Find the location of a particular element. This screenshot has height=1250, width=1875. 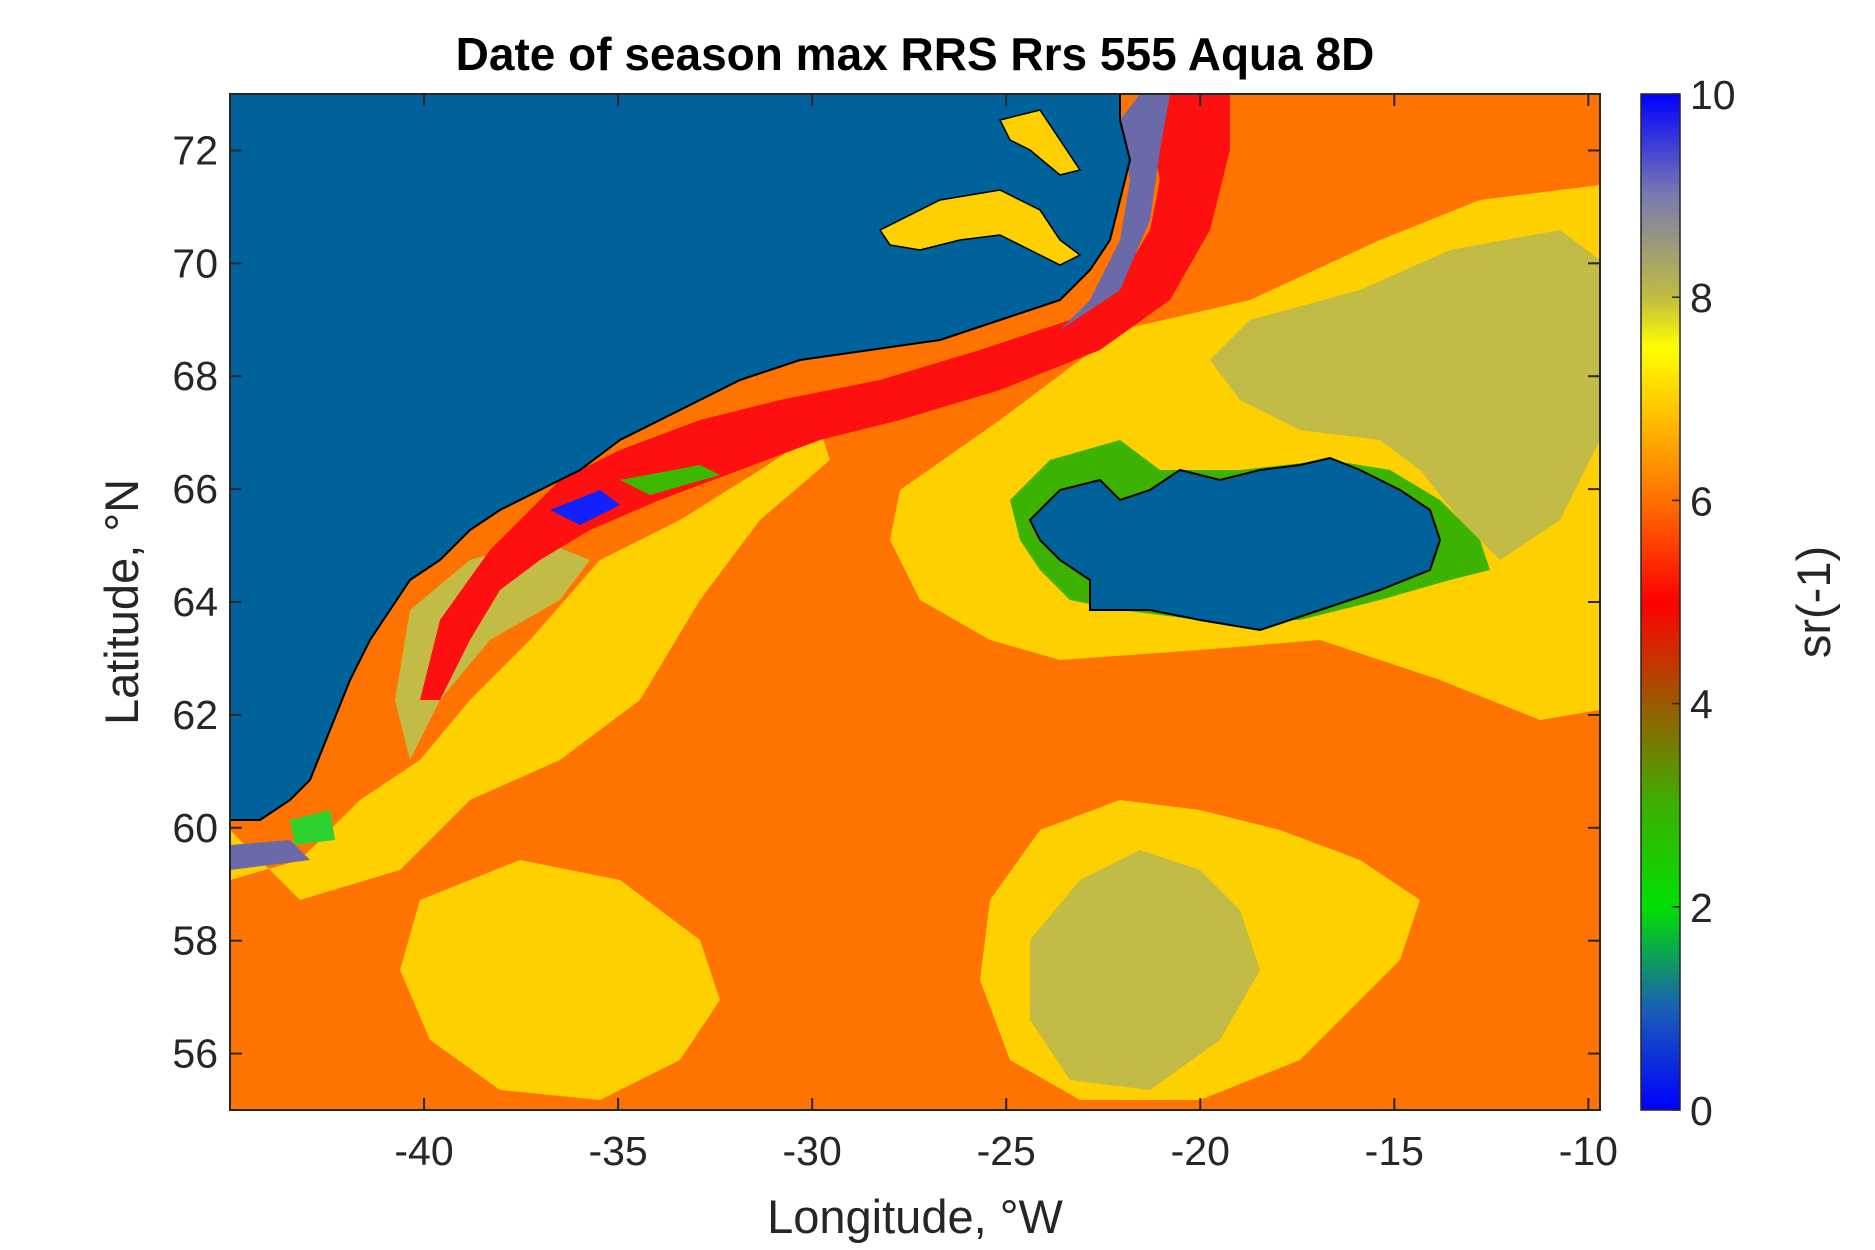

colorbar-tick-label: 4 is located at coordinates (1701, 705).